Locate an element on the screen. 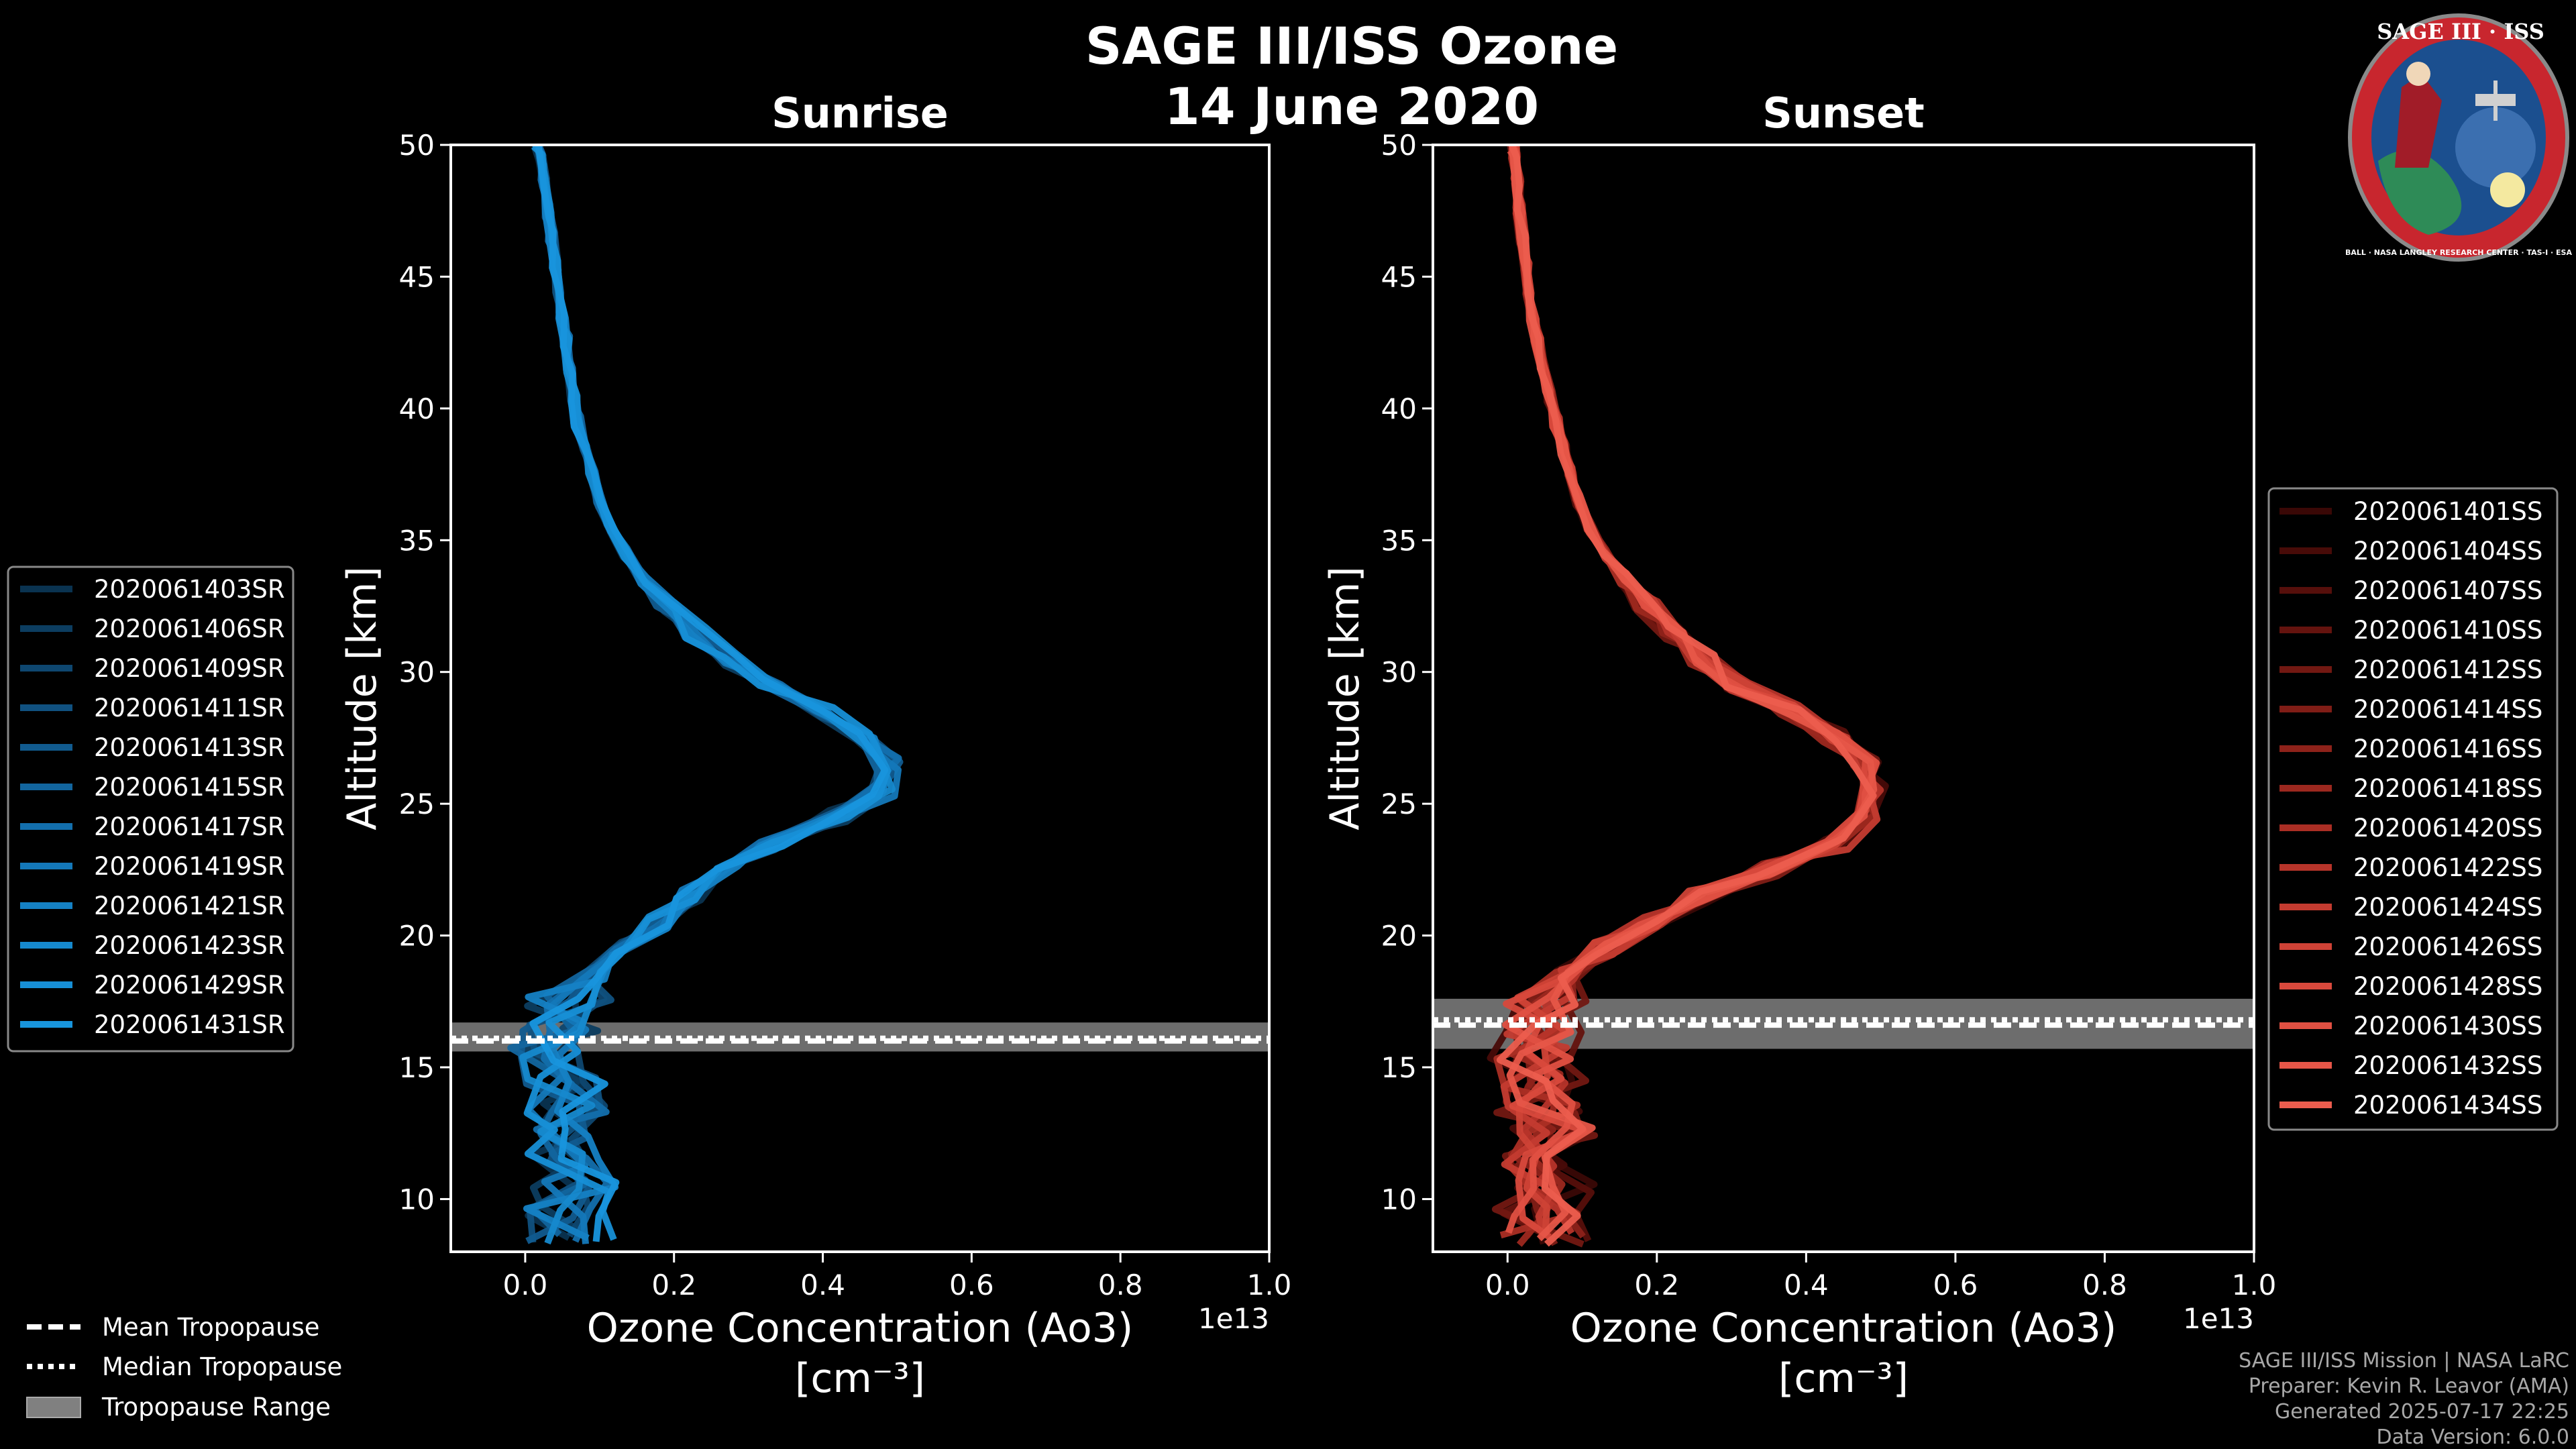 The height and width of the screenshot is (1449, 2576). sunset-legend-frame is located at coordinates (2413, 809).